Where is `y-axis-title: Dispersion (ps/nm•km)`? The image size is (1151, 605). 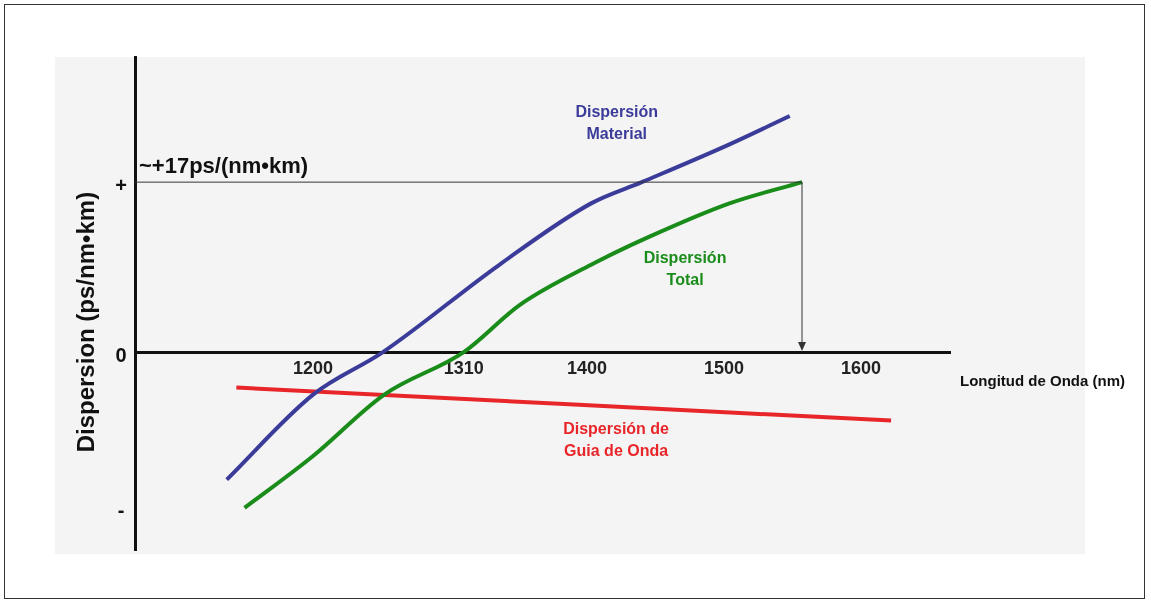 y-axis-title: Dispersion (ps/nm•km) is located at coordinates (85, 322).